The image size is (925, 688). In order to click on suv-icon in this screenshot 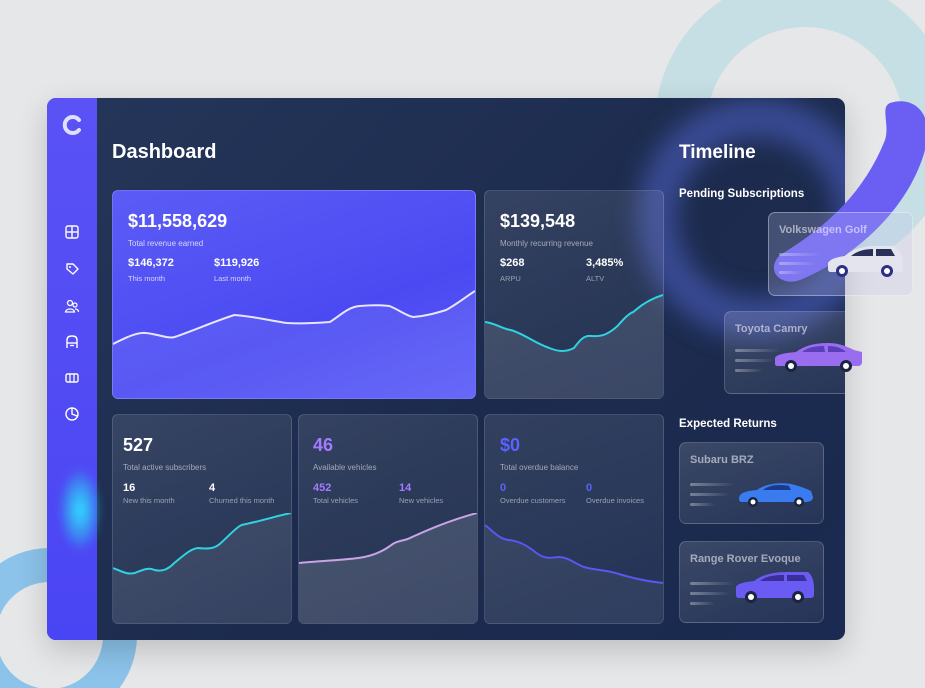, I will do `click(775, 587)`.